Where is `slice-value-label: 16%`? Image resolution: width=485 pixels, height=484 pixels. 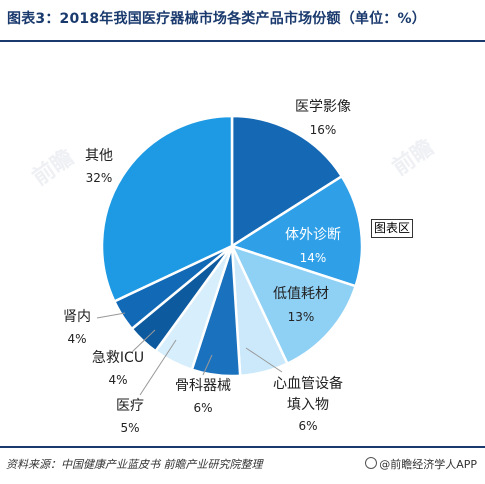
slice-value-label: 16% is located at coordinates (323, 130).